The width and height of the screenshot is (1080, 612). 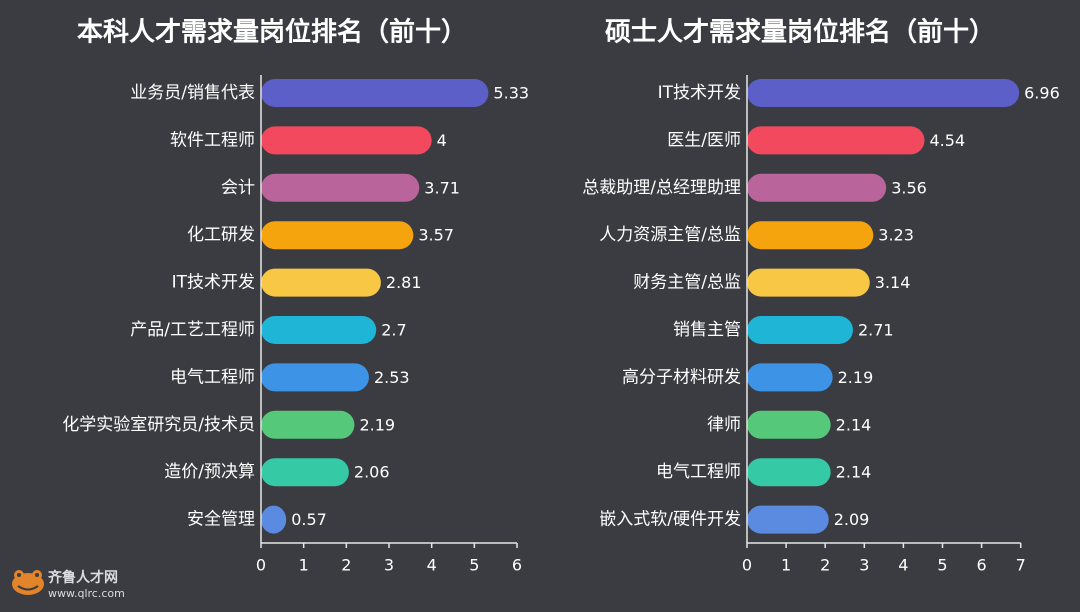 What do you see at coordinates (309, 519) in the screenshot?
I see `ug-value-label: 0.57` at bounding box center [309, 519].